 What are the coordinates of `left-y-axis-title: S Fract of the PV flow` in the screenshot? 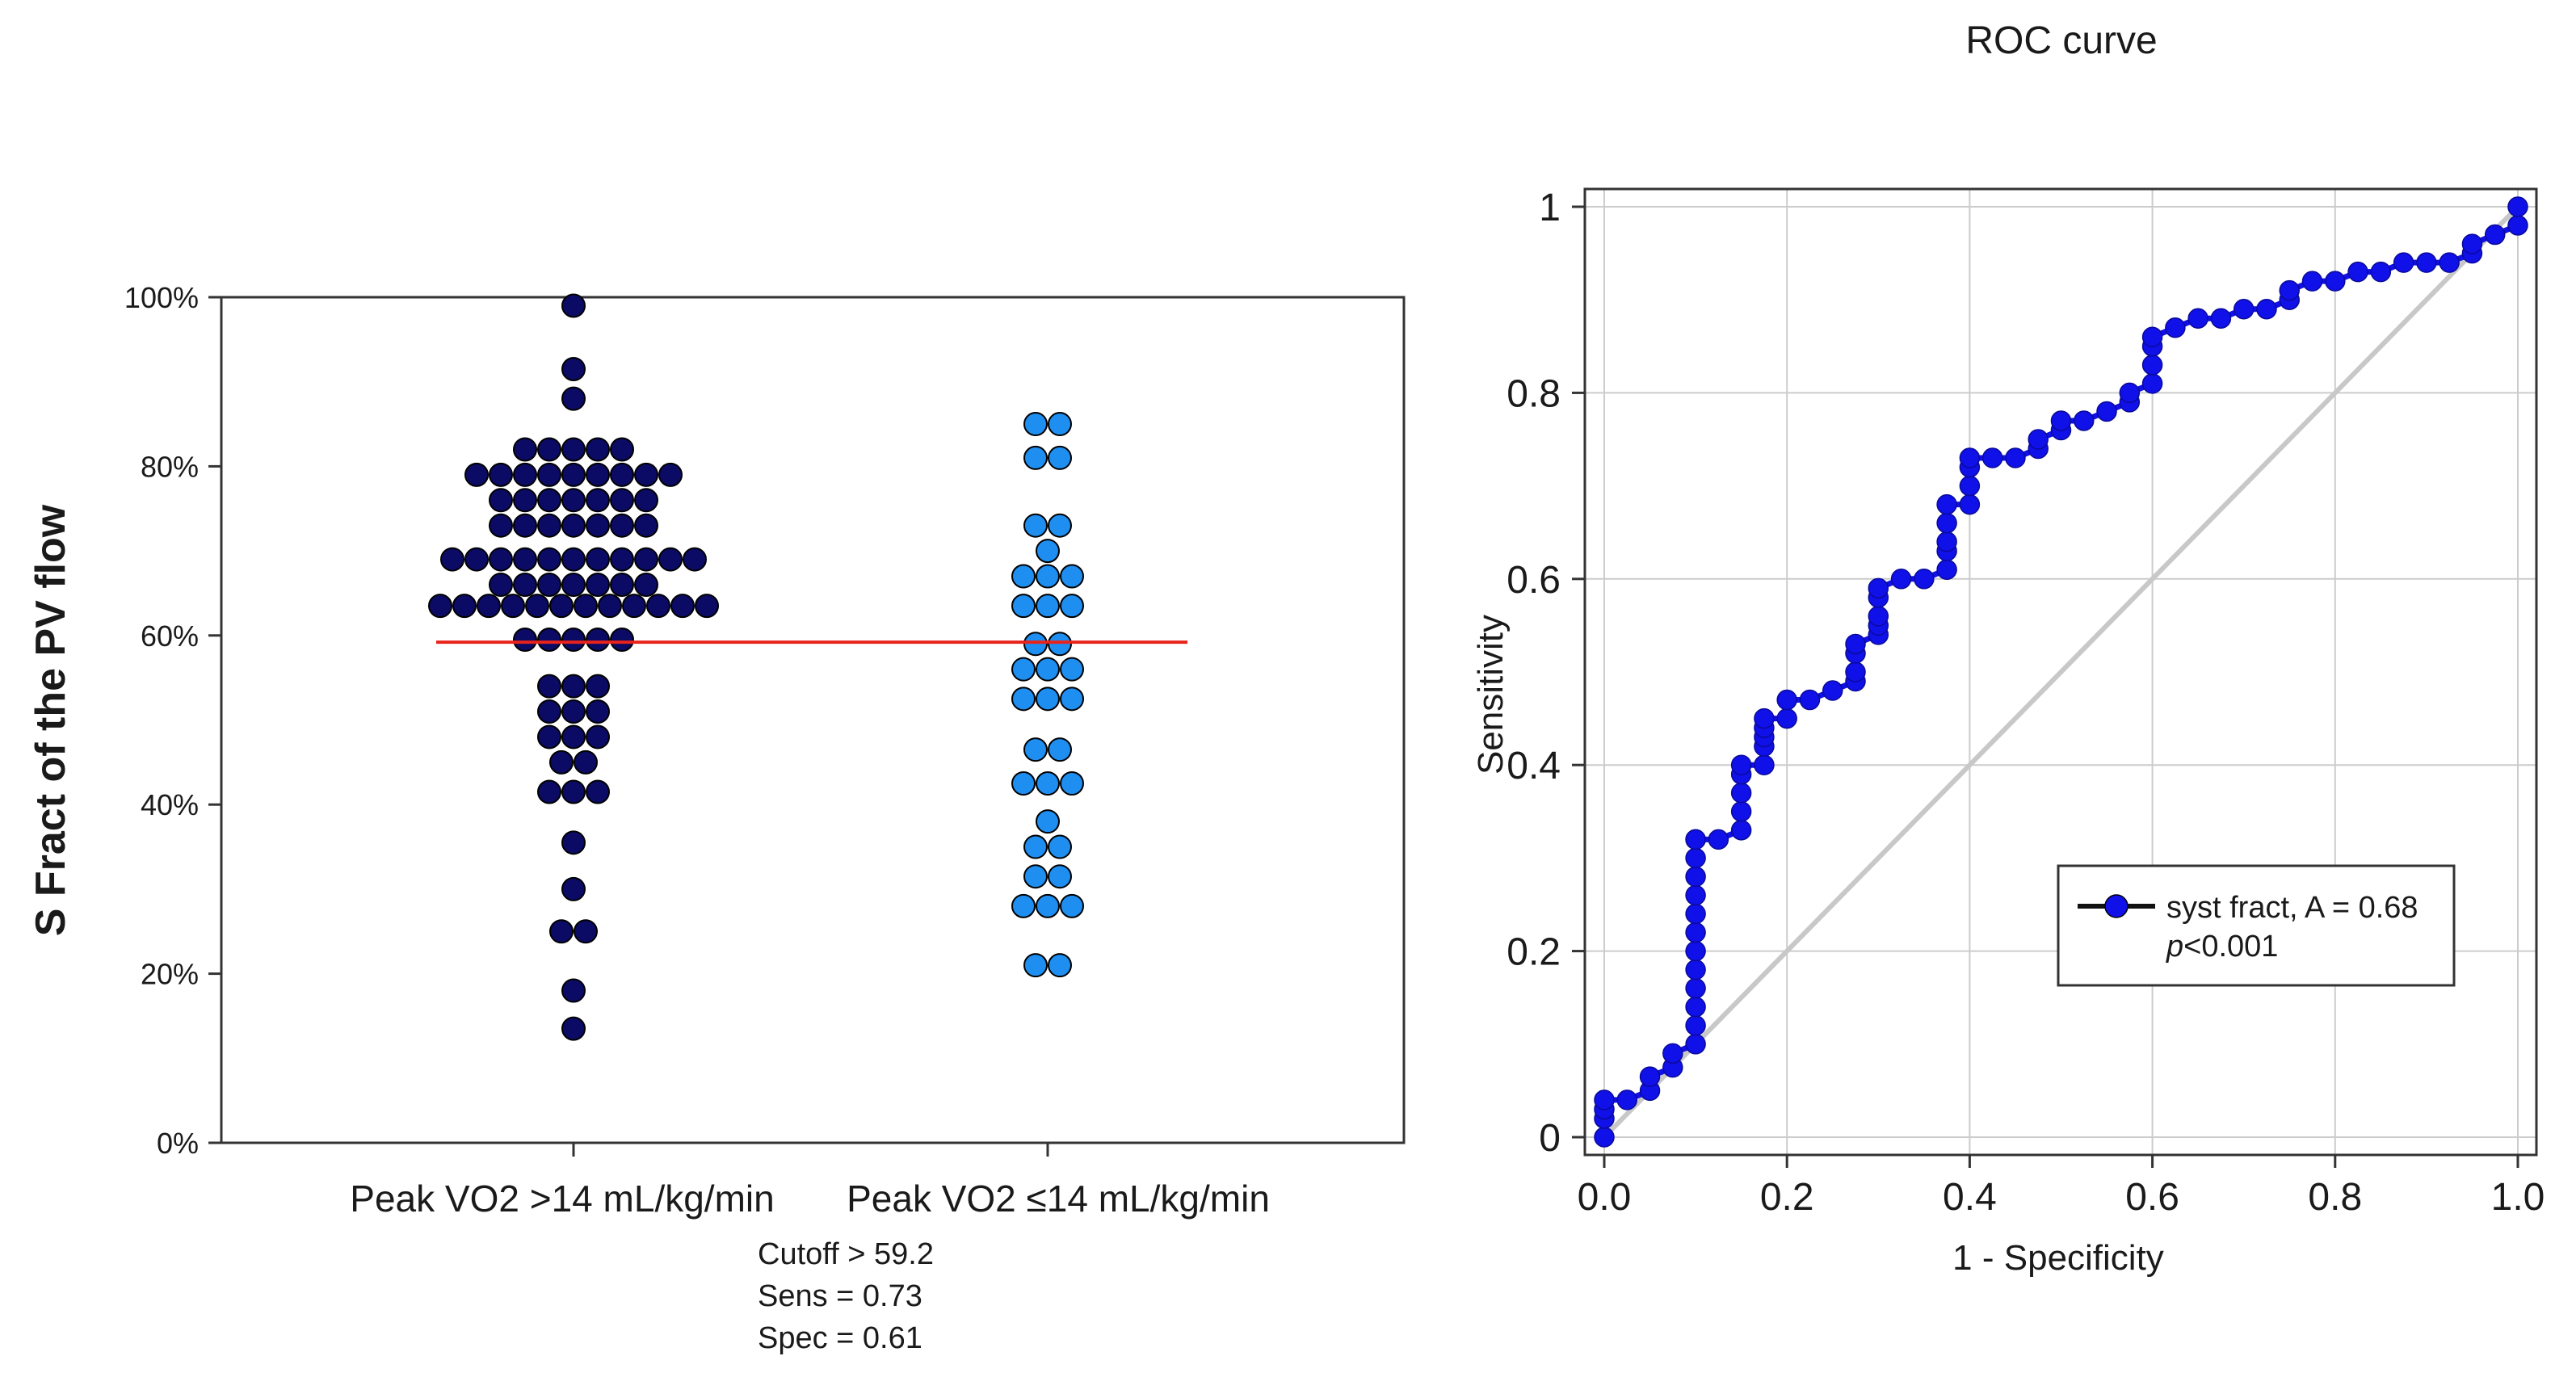 It's located at (51, 720).